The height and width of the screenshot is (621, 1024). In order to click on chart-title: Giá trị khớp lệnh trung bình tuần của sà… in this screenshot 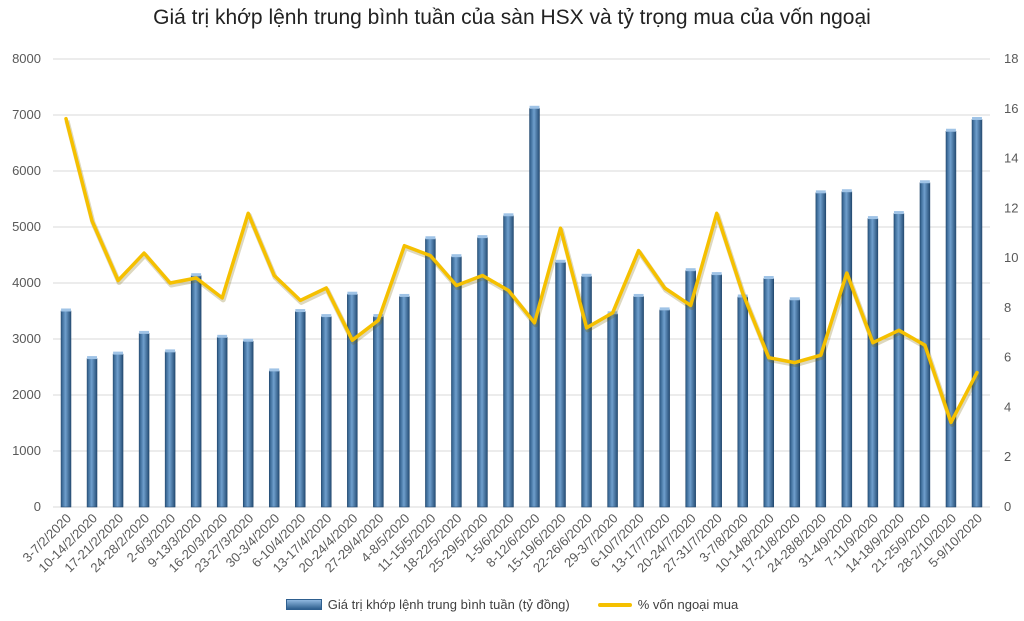, I will do `click(512, 17)`.